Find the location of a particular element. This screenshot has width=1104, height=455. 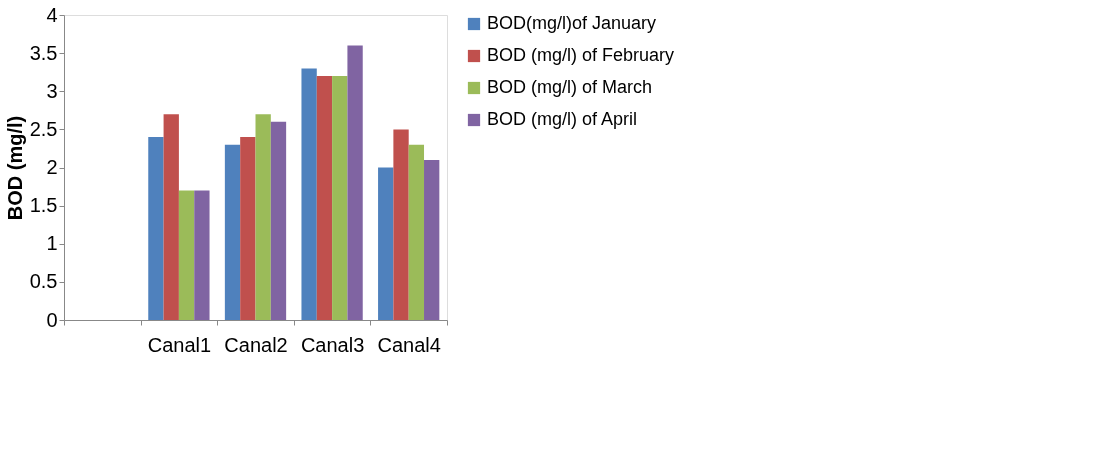

y-tick-label: 4 is located at coordinates (52, 14).